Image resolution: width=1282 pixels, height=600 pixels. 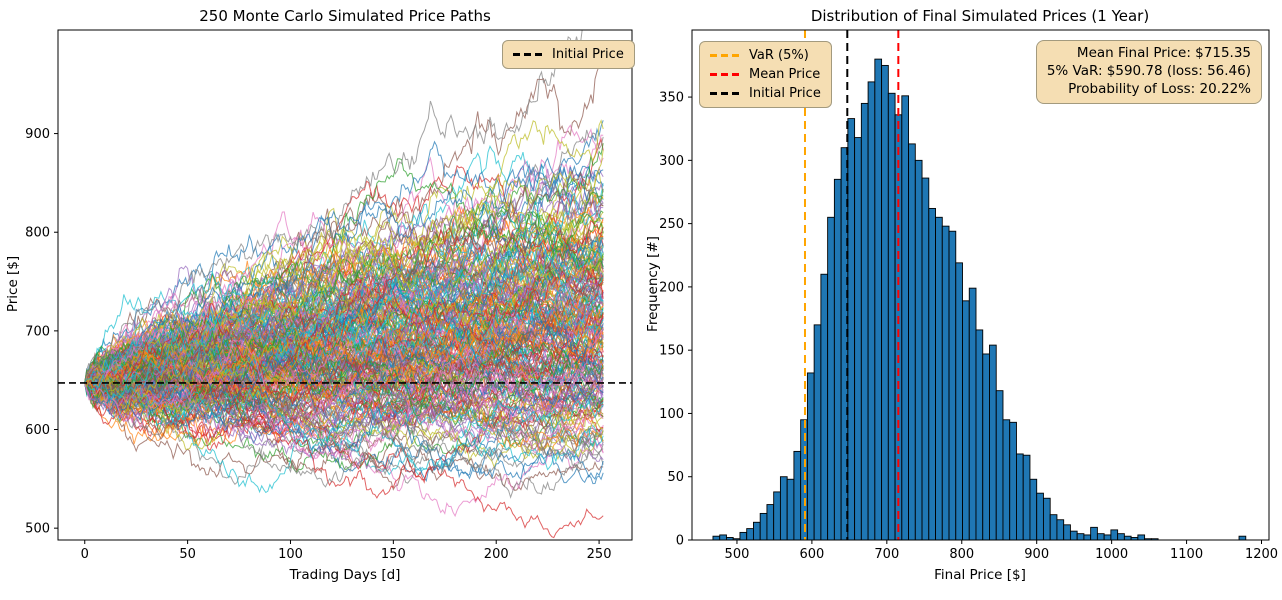 What do you see at coordinates (37, 529) in the screenshot?
I see `left-y-tick-label: 500` at bounding box center [37, 529].